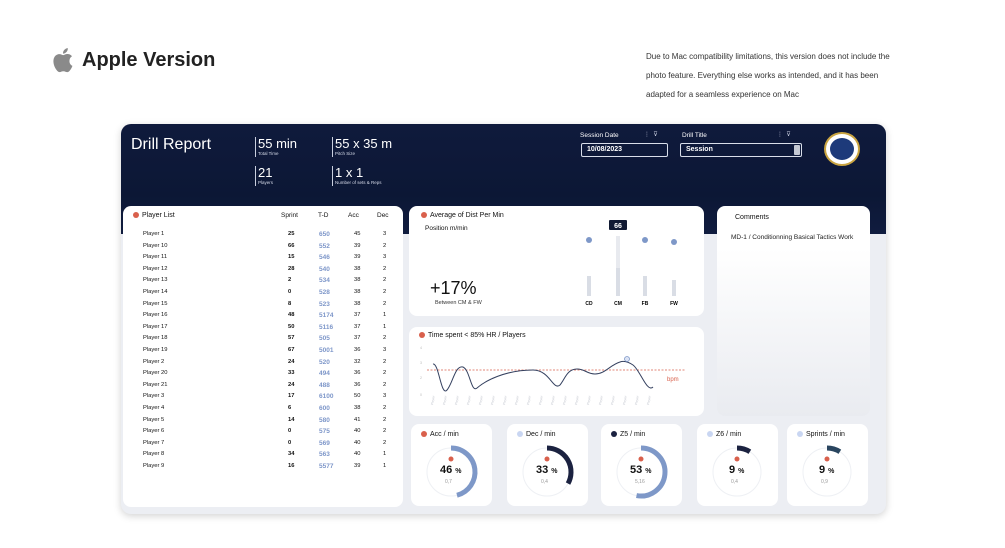 The image size is (1005, 548). I want to click on player-name: Player 9, so click(154, 466).